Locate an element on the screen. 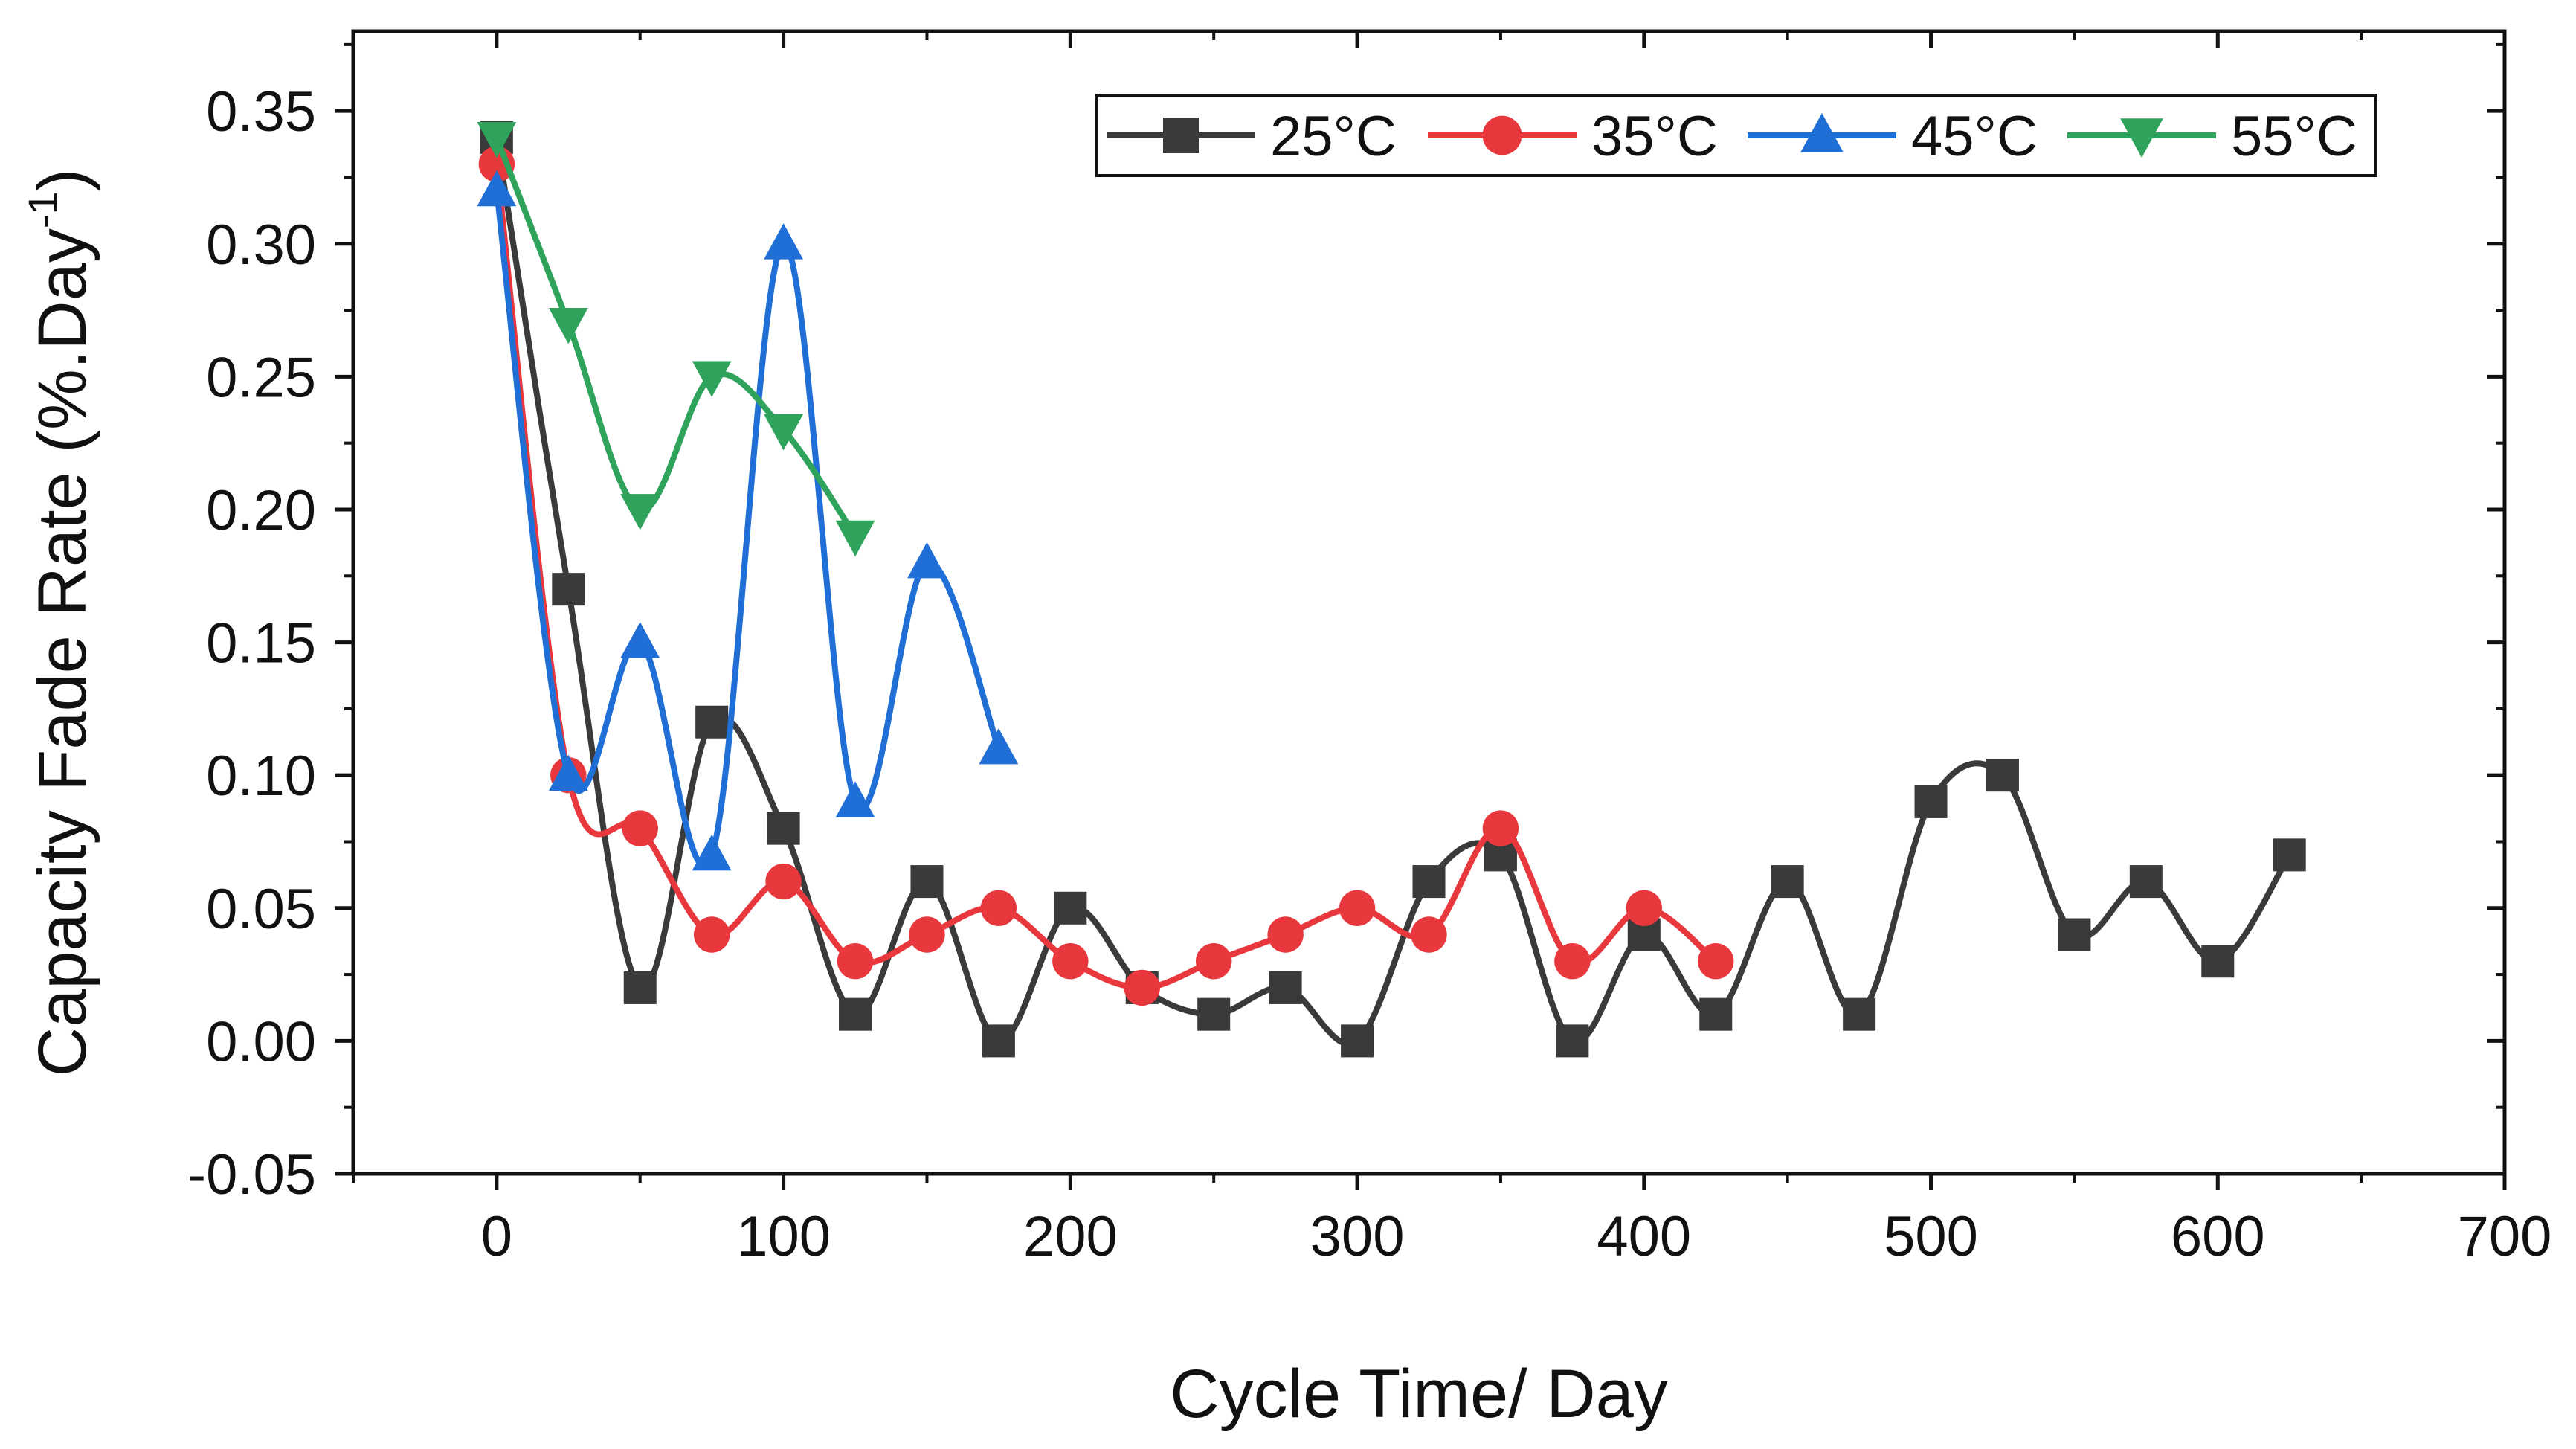  y-tick-label: 0.35 is located at coordinates (261, 112).